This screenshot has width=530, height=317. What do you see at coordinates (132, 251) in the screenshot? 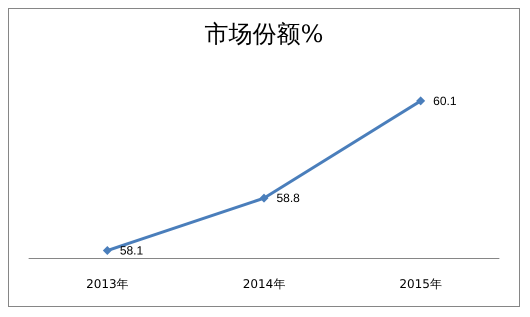
I see `data-label: 58.1` at bounding box center [132, 251].